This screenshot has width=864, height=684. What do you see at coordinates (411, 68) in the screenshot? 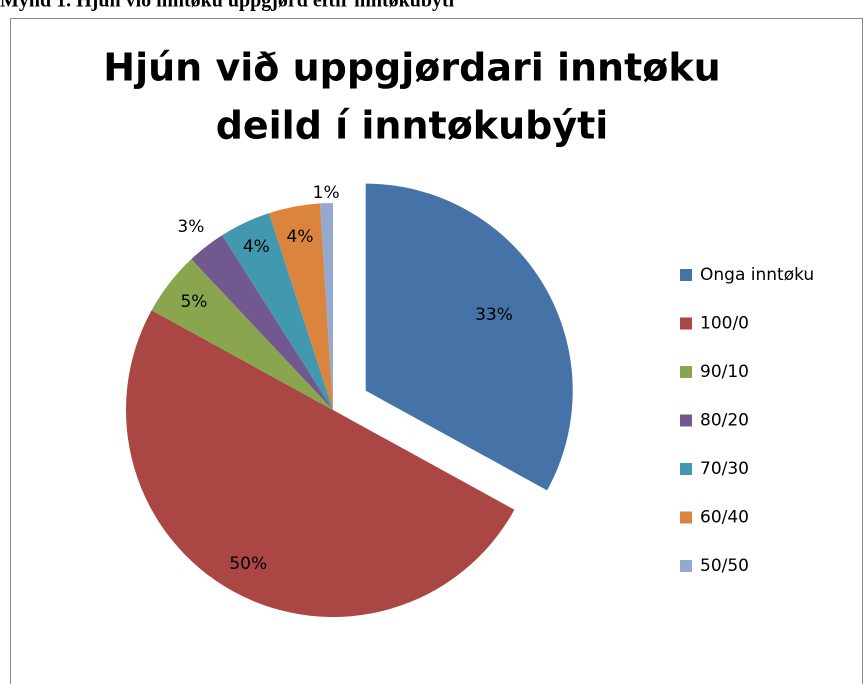
I see `chart-title: Hjún við uppgjørdari inntøku` at bounding box center [411, 68].